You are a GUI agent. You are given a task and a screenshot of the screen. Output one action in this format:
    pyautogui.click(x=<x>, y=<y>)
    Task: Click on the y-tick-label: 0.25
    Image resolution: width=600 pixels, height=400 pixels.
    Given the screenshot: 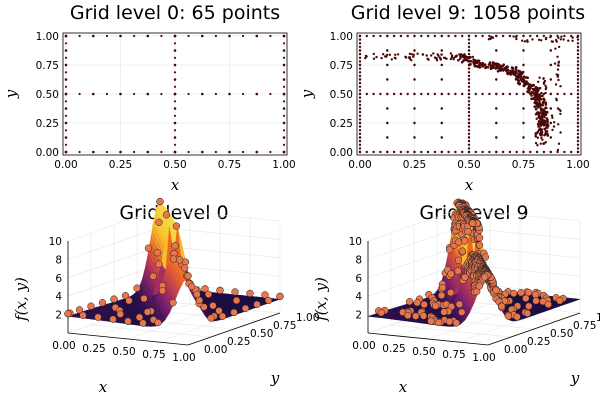 What is the action you would take?
    pyautogui.click(x=538, y=342)
    